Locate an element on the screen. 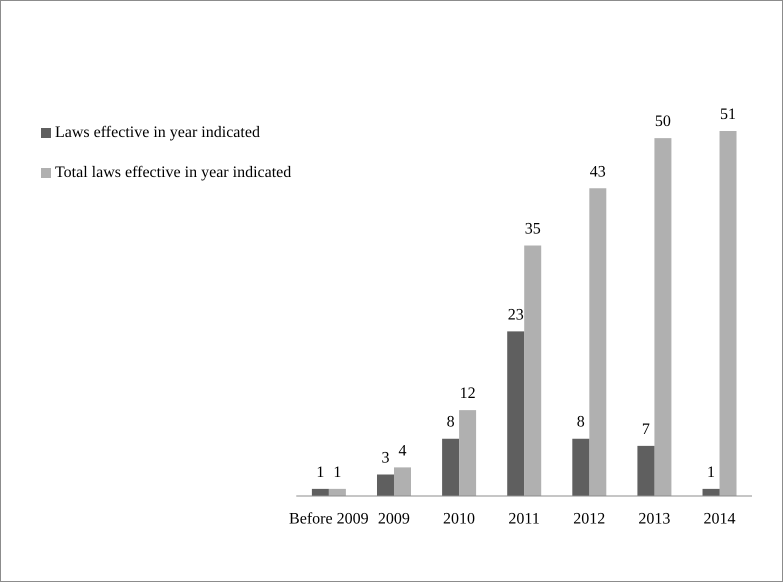 The height and width of the screenshot is (582, 783). legend-label: Total laws effective in year indicated is located at coordinates (173, 172).